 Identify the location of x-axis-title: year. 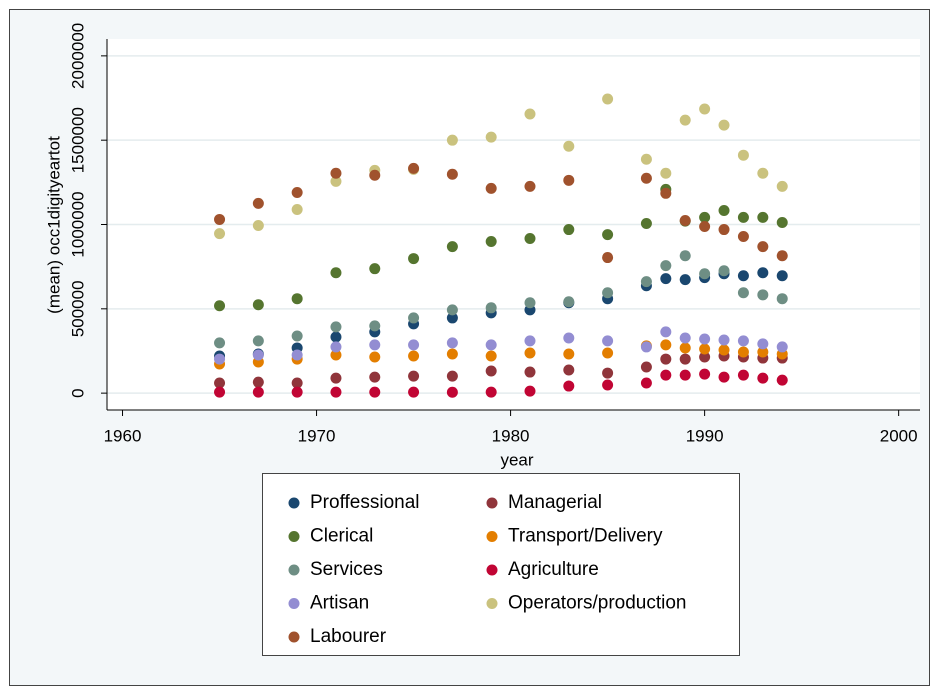
(516, 459).